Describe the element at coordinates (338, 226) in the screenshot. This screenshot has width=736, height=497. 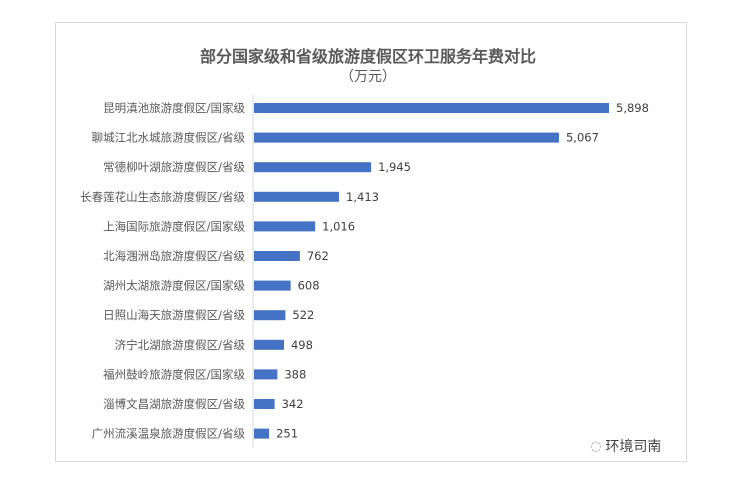
I see `value-label: 1,016` at that location.